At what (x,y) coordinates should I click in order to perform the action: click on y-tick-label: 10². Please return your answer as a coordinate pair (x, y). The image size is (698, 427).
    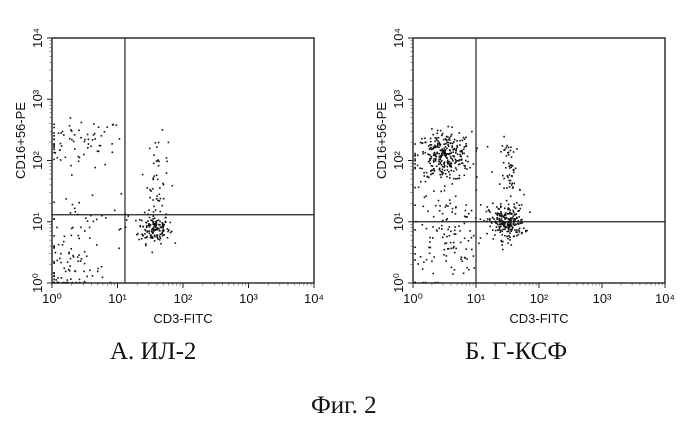
    Looking at the image, I should click on (398, 159).